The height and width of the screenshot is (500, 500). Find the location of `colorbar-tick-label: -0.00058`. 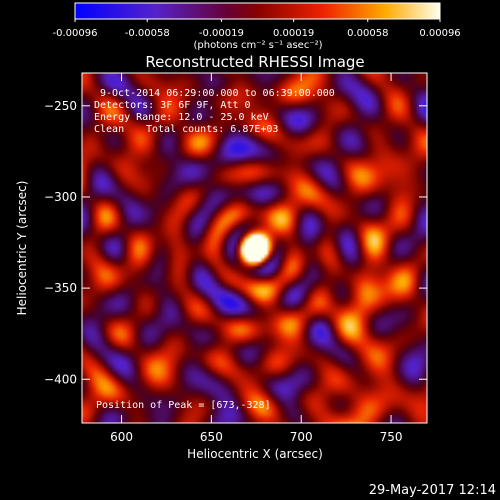

colorbar-tick-label: -0.00058 is located at coordinates (147, 33).